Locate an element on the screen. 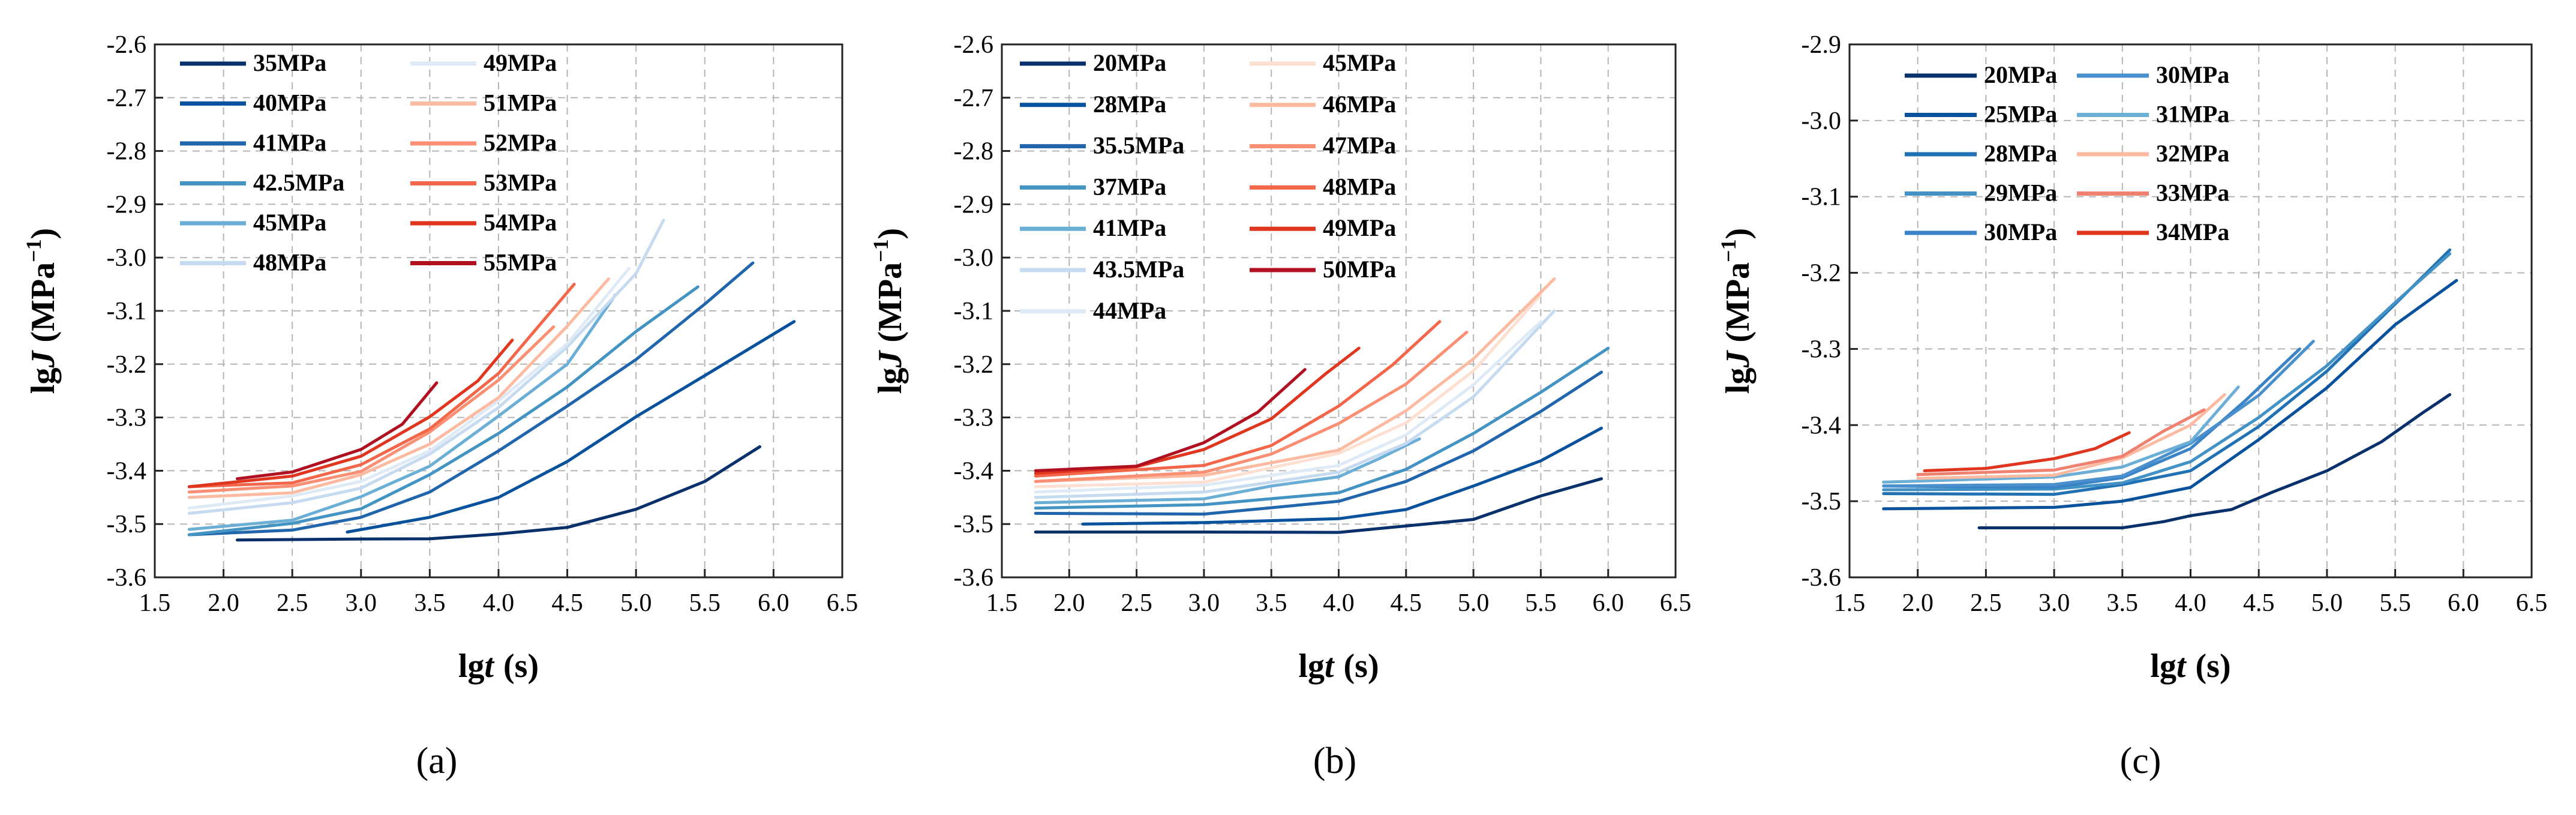  series-line-37MPa is located at coordinates (1322, 428).